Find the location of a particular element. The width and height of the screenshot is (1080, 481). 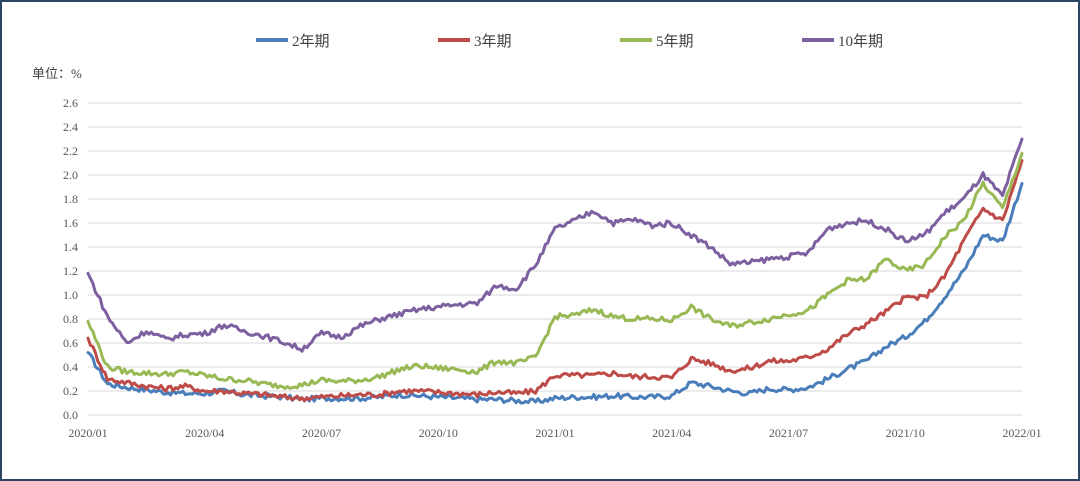

x-tick-label: 2022/01 is located at coordinates (1021, 433).